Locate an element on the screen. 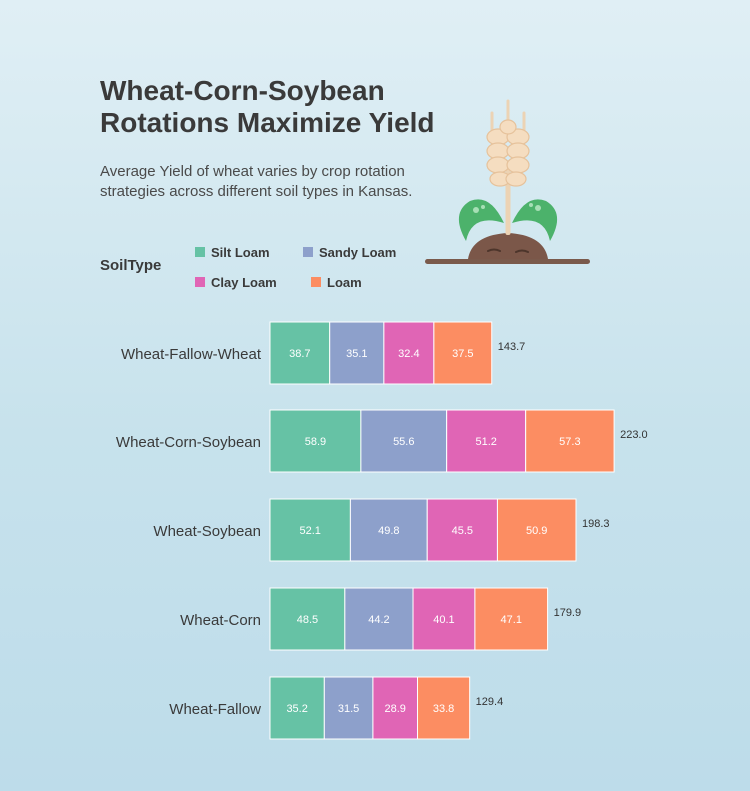 The image size is (750, 791). category-label: Wheat-Soybean is located at coordinates (207, 531).